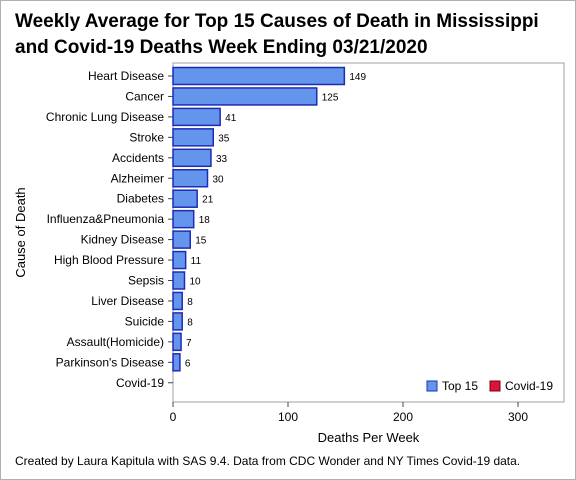  I want to click on data-label: 6, so click(188, 363).